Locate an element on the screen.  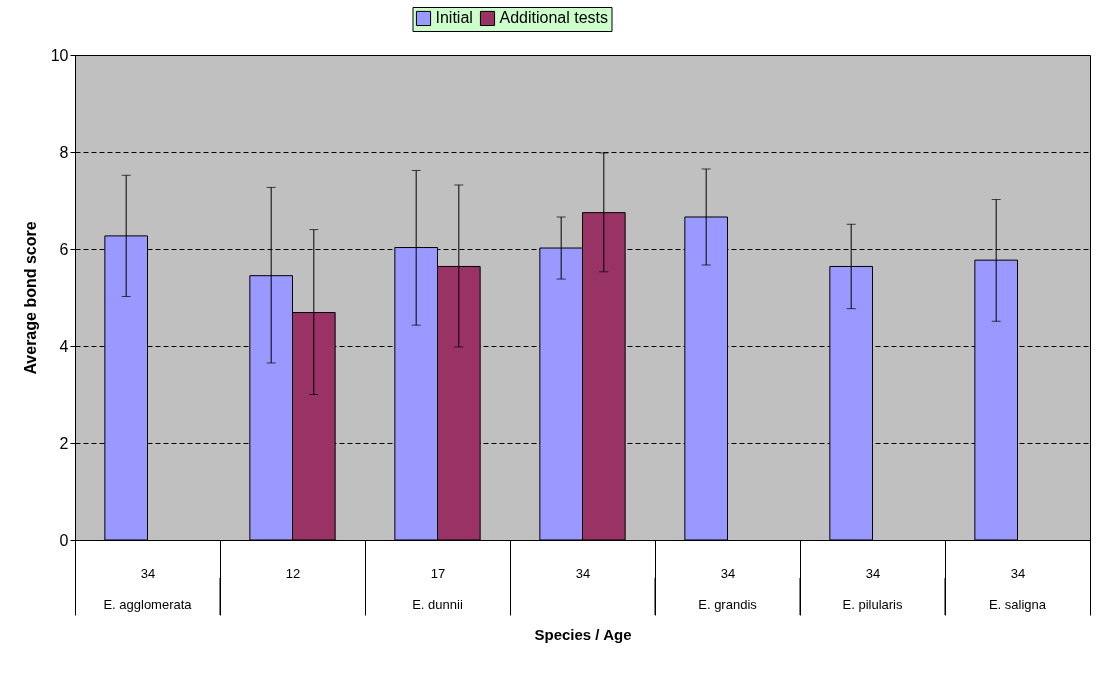
y-axis-title: Average bond score is located at coordinates (30, 298).